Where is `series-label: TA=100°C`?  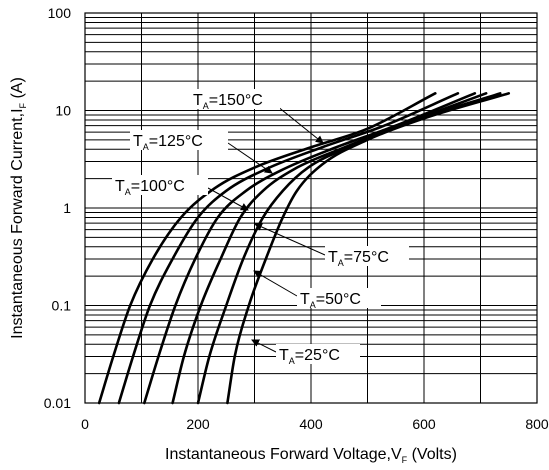
series-label: TA=100°C is located at coordinates (150, 187).